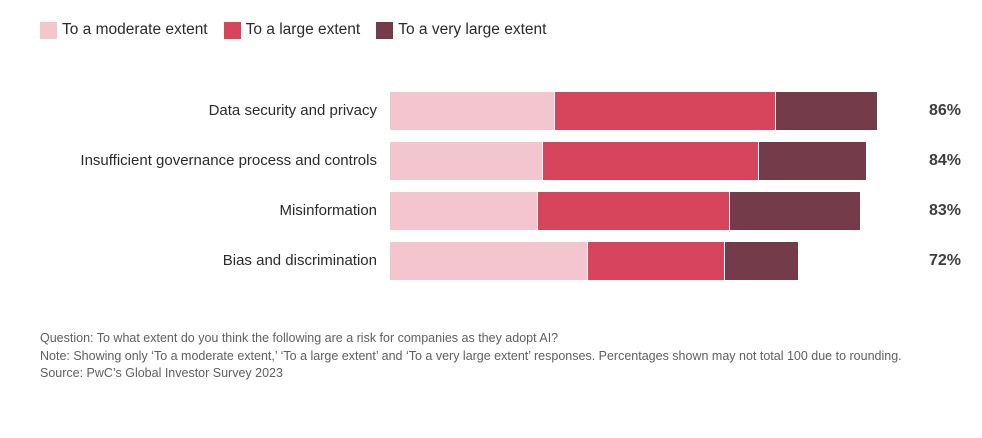 This screenshot has width=982, height=438. I want to click on total-label: 72%, so click(945, 260).